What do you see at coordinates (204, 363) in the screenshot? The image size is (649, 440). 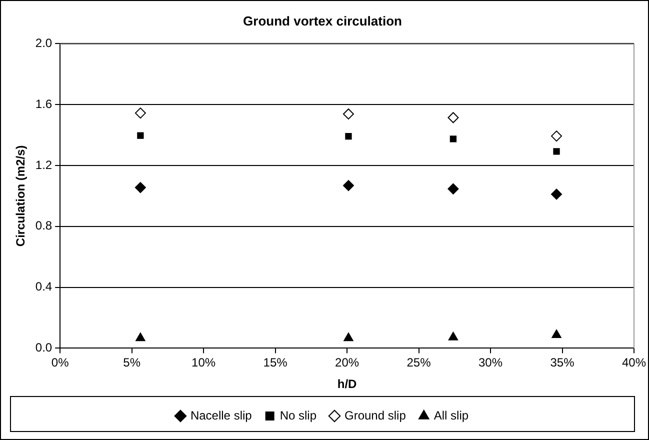 I see `x-tick-label: 10%` at bounding box center [204, 363].